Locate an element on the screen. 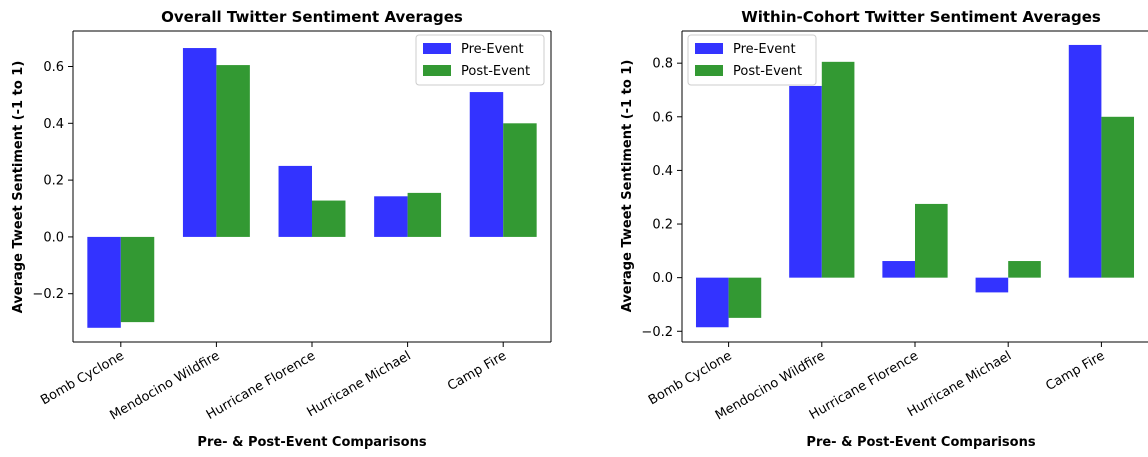 This screenshot has height=457, width=1148. y-tick-label: 0.8 is located at coordinates (662, 64).